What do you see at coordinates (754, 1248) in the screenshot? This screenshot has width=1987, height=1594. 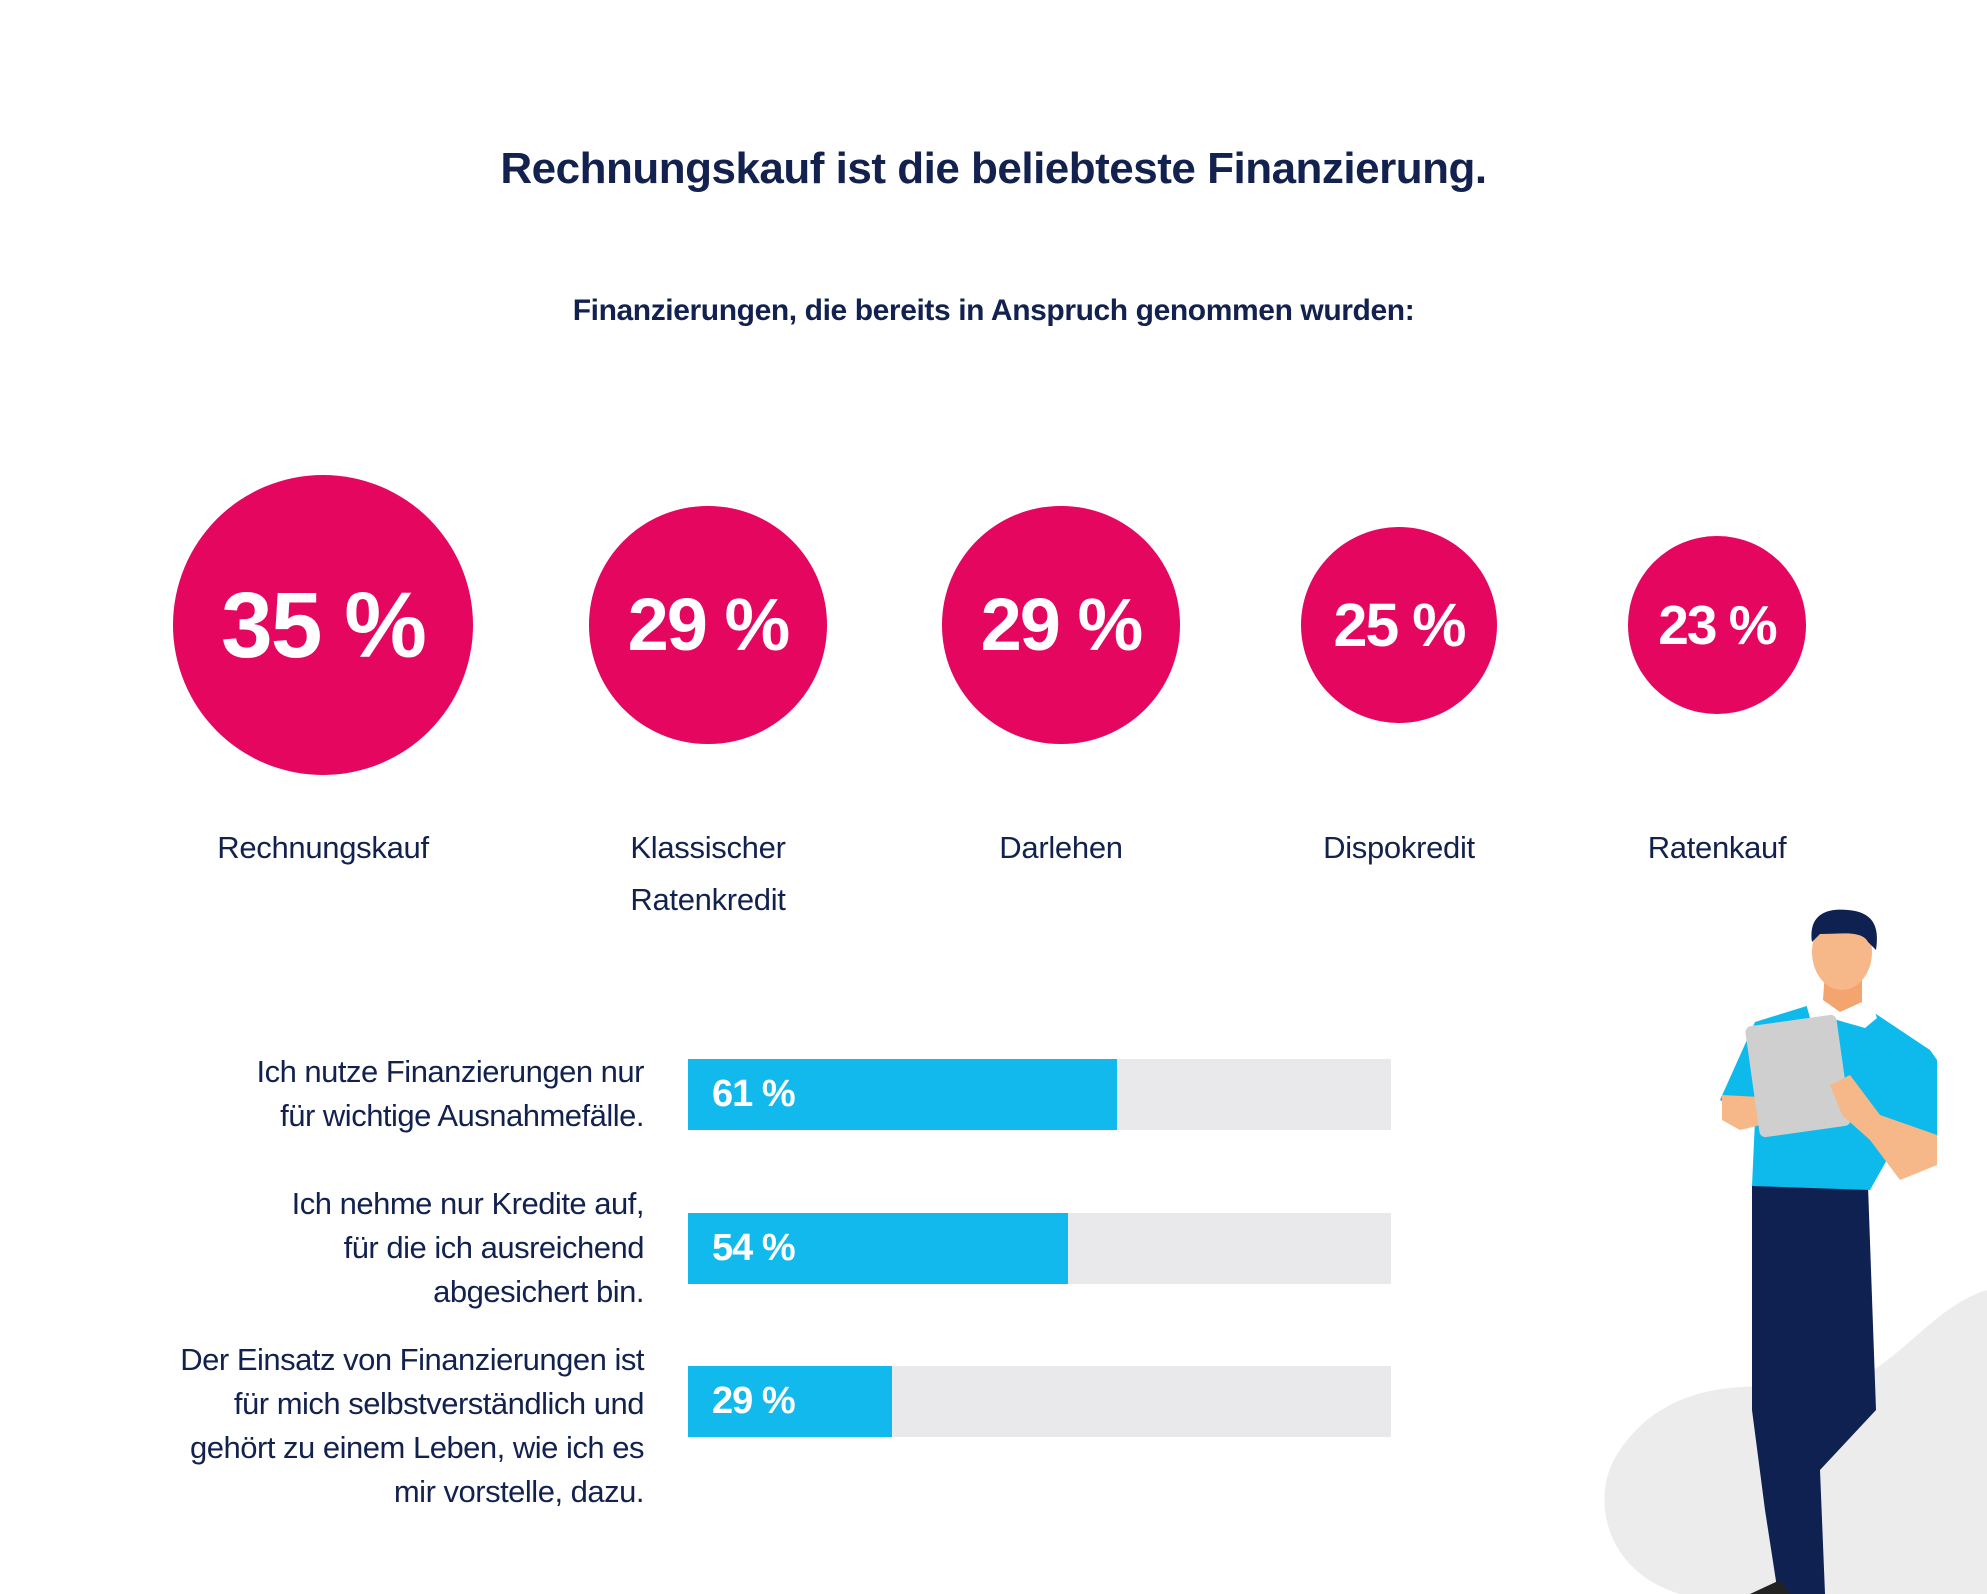 I see `bar-value-label: 54 %` at bounding box center [754, 1248].